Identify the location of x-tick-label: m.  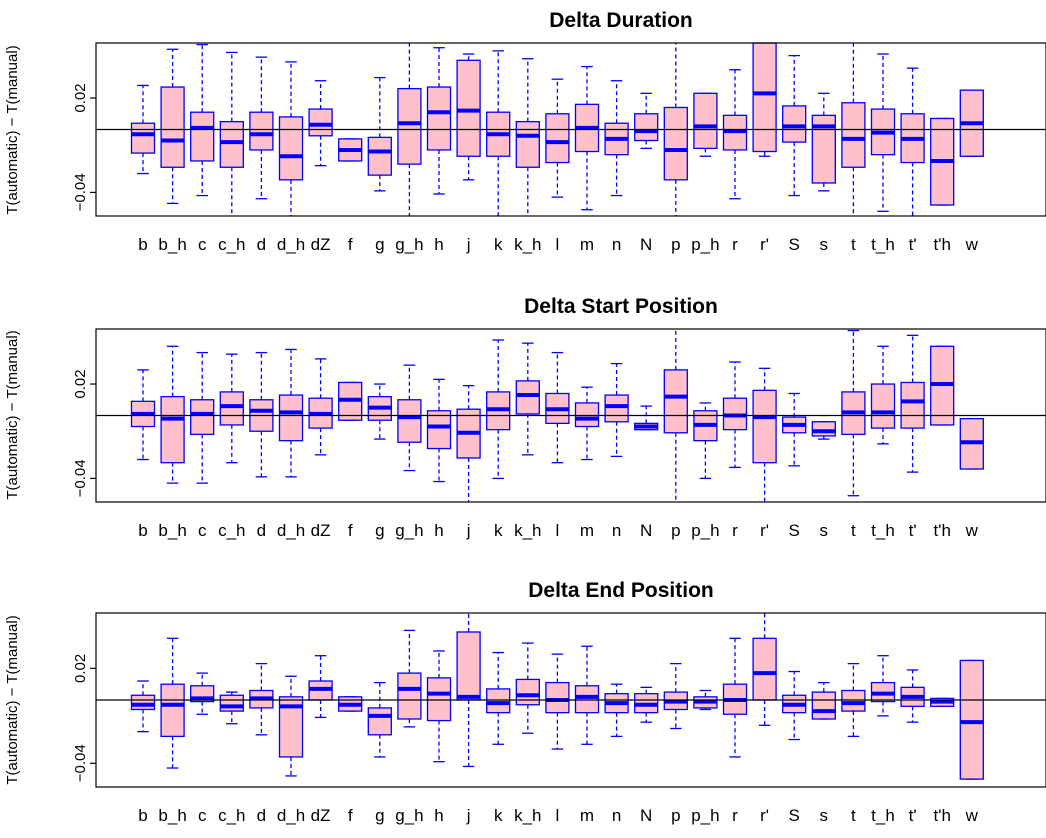
(587, 815).